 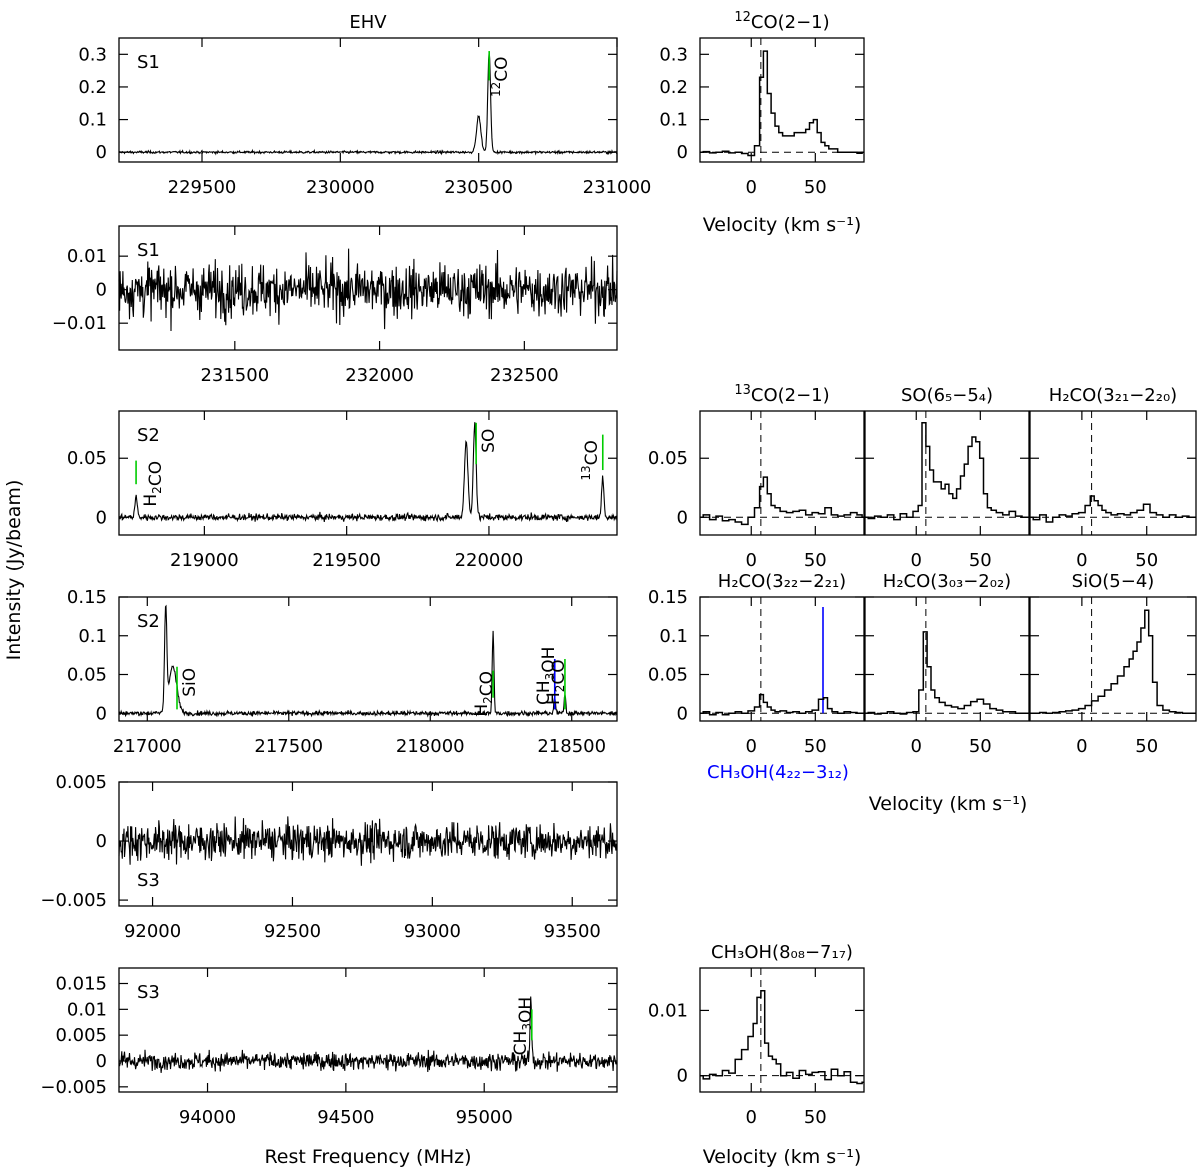 I want to click on panel-spec-s3-a: −0.005 0 0.005 92000 92500 93000 93500 S3, so click(x=329, y=857).